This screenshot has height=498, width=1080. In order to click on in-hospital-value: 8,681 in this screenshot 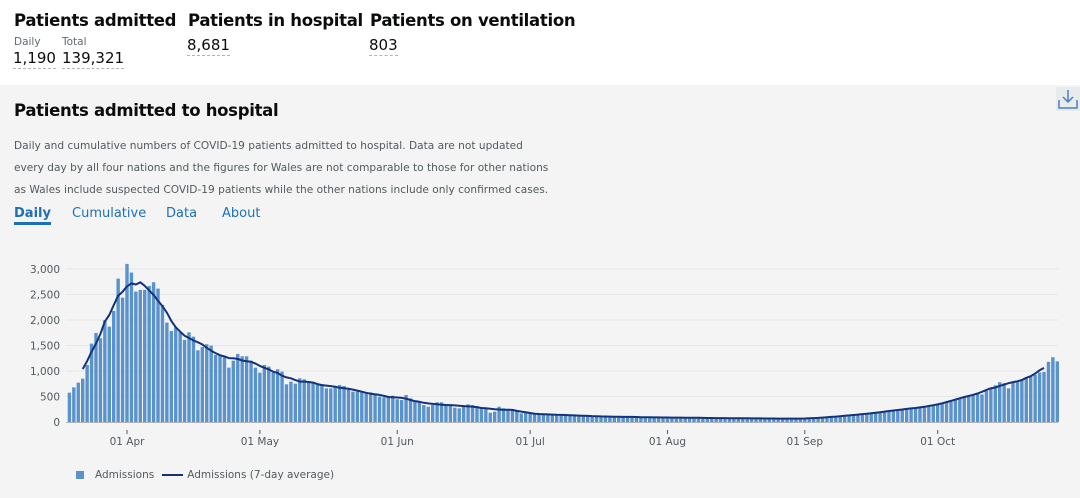, I will do `click(208, 46)`.